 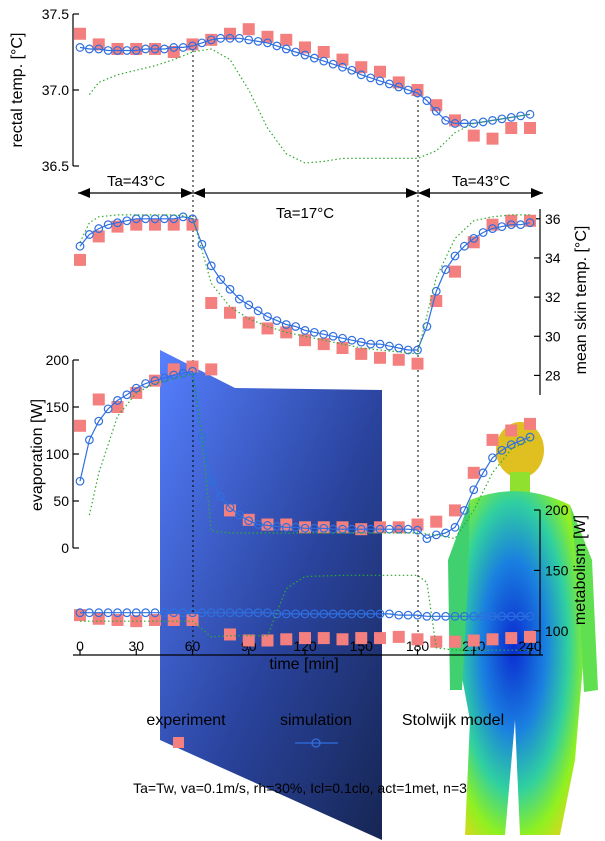 I want to click on panel-3-axis: 200 150 100 50 0 evaporation [W], so click(x=54, y=454).